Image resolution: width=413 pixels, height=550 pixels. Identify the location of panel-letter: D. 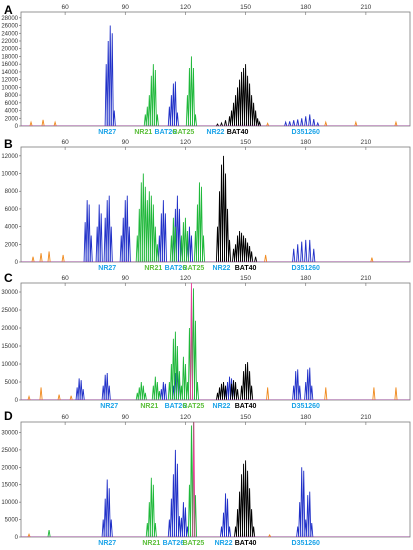
(8, 416).